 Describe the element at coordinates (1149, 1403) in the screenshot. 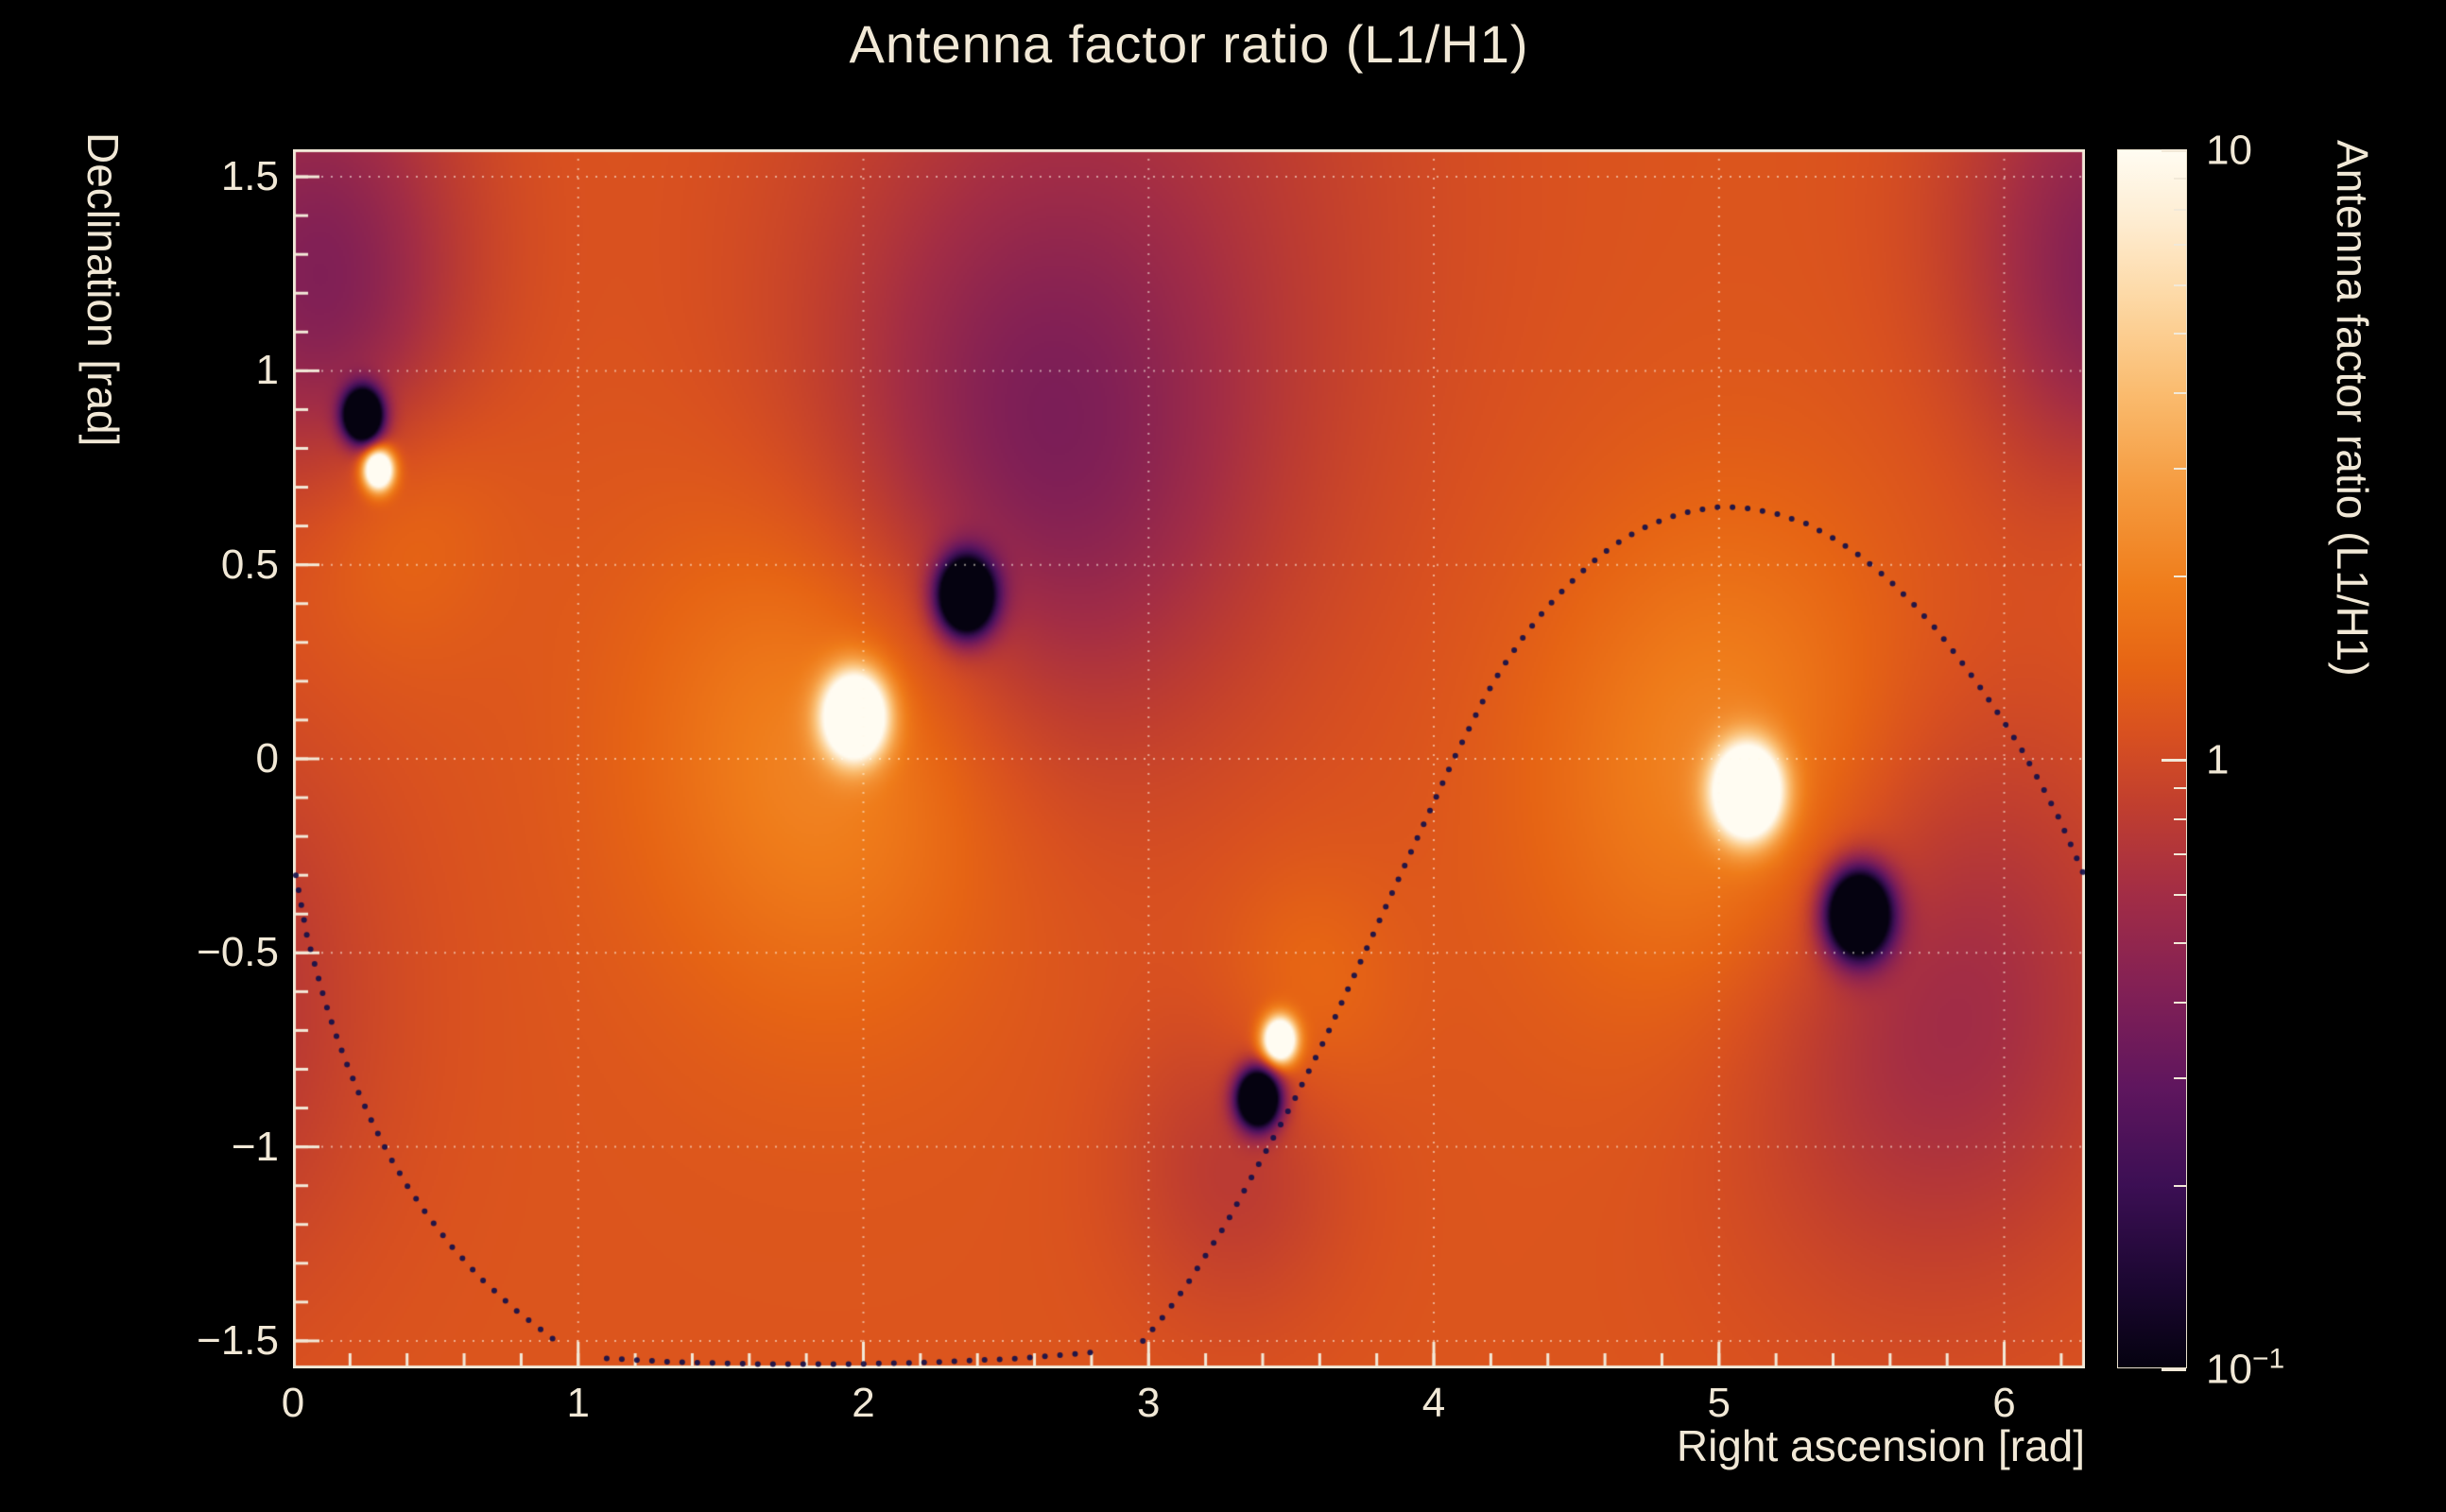

I see `x-tick-label: 3` at that location.